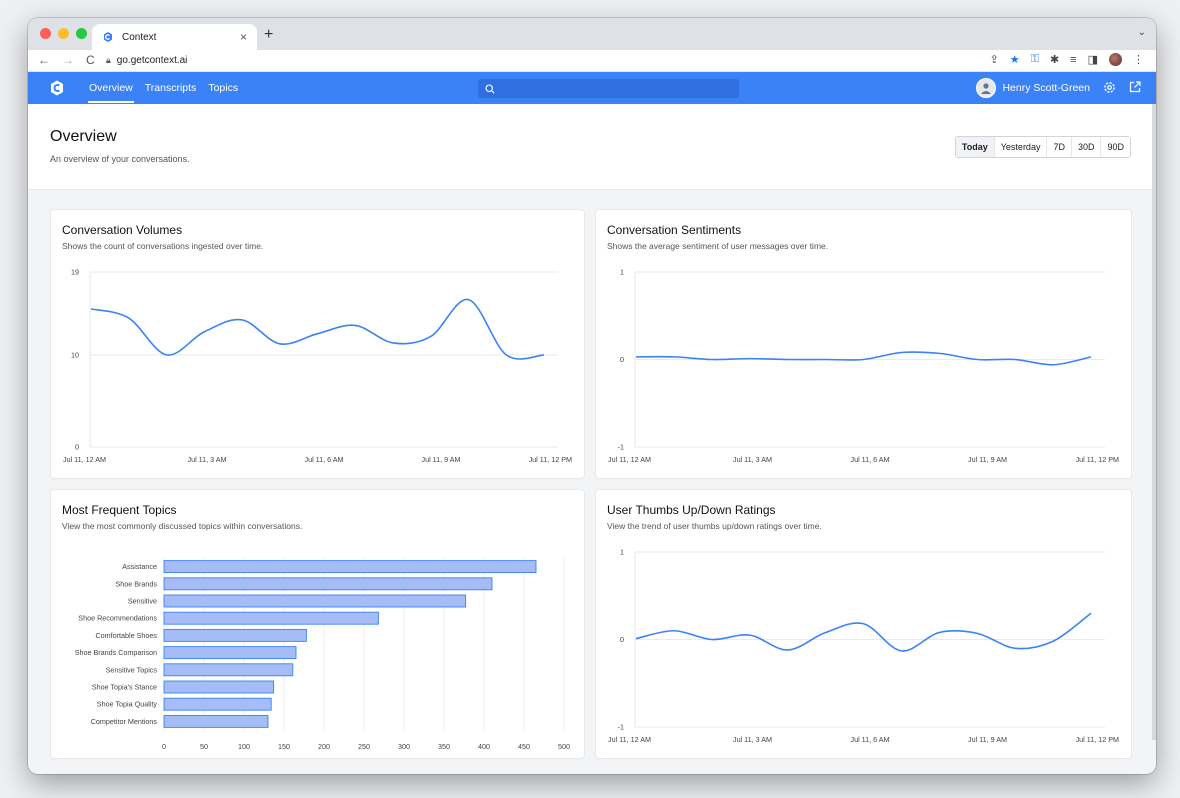  Describe the element at coordinates (139, 566) in the screenshot. I see `category-label: Assistance` at that location.